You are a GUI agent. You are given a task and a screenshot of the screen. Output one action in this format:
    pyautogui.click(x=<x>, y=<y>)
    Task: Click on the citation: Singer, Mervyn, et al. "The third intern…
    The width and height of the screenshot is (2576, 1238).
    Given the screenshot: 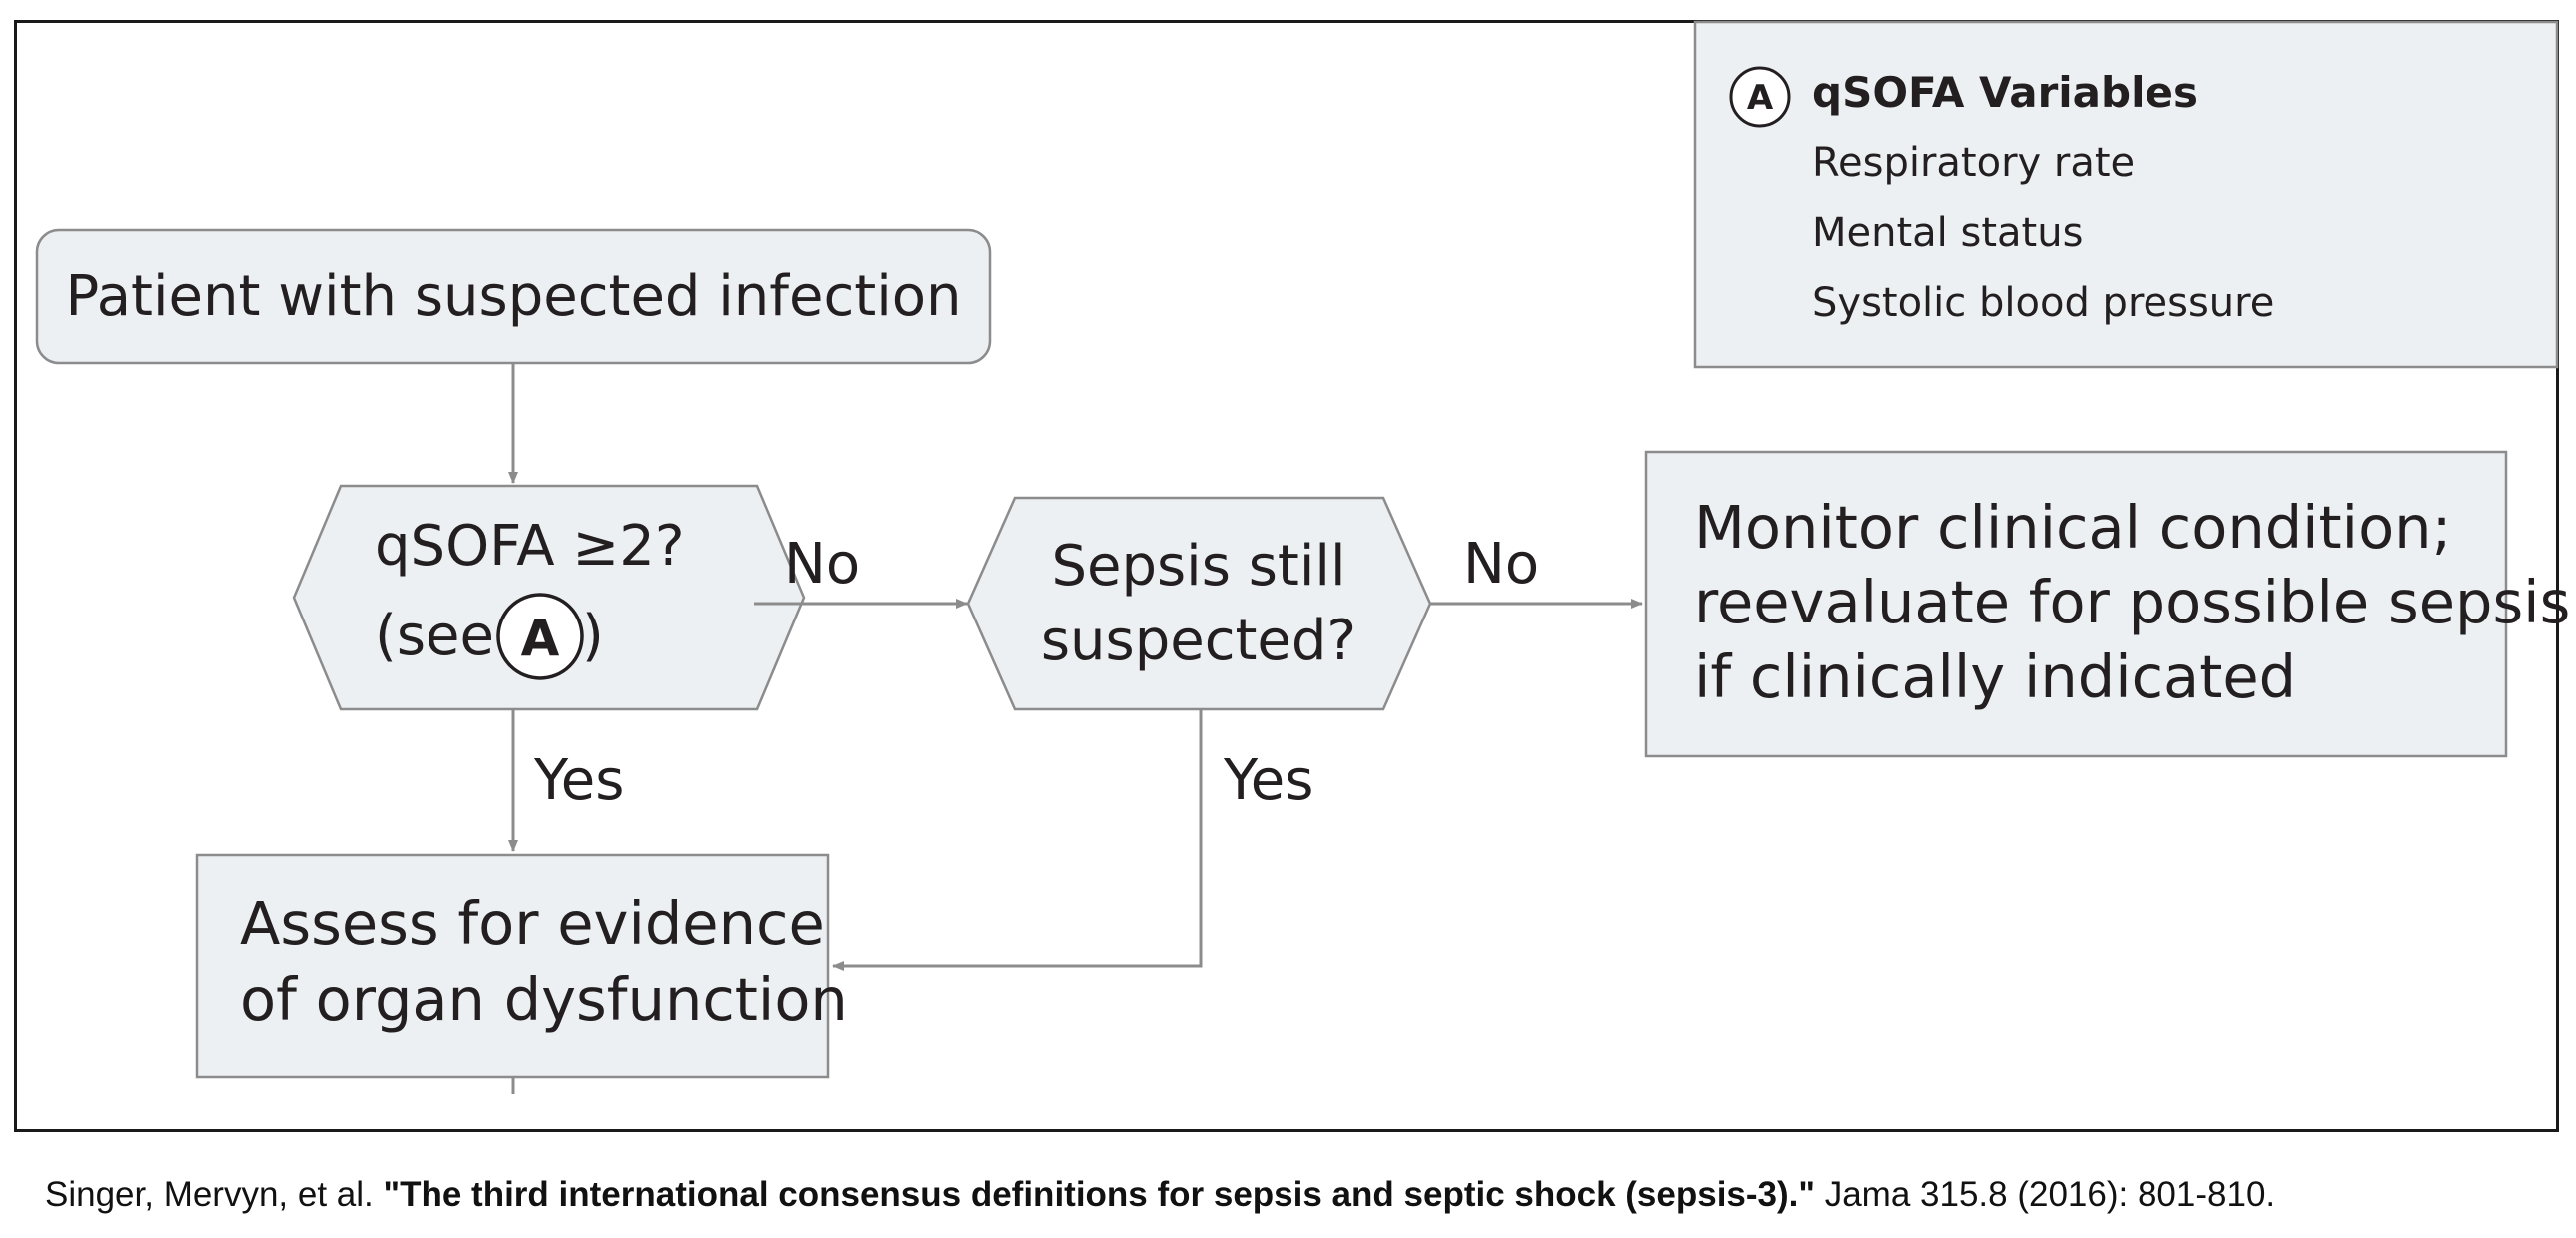 What is the action you would take?
    pyautogui.click(x=1160, y=1195)
    